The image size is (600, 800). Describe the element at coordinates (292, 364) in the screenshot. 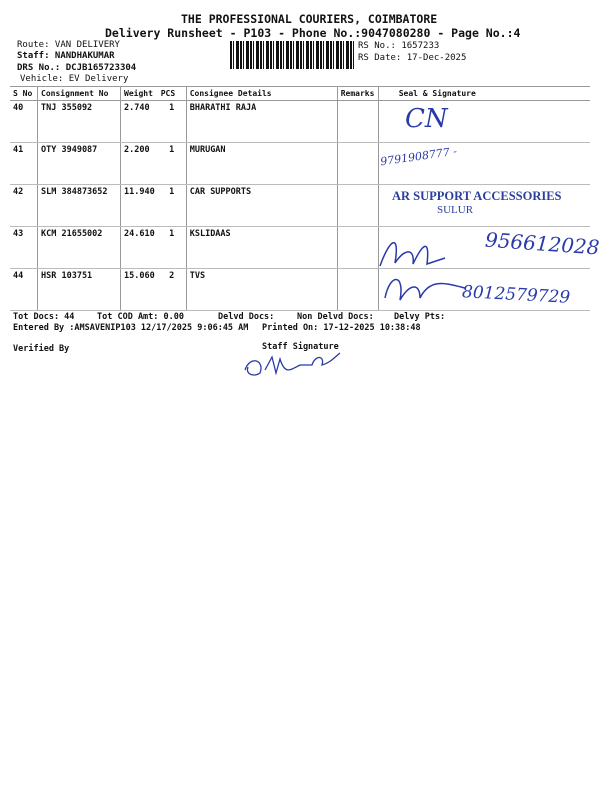

I see `staff-signature` at that location.